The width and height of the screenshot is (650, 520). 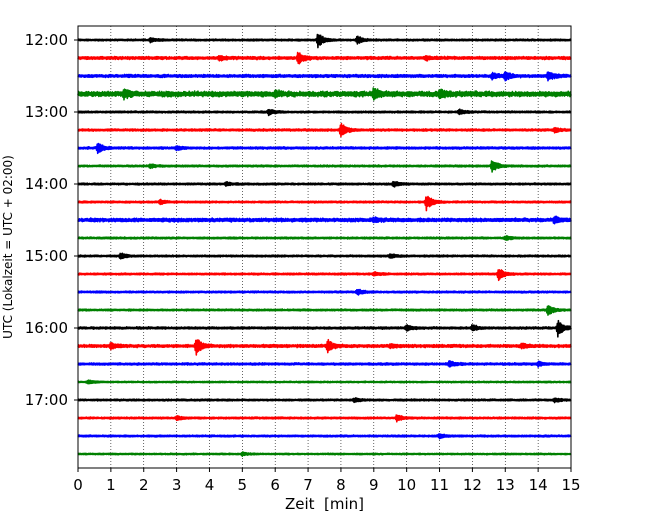 What do you see at coordinates (8, 247) in the screenshot?
I see `y-axis-label: UTC (Lokalzeit = UTC + 02:00)` at bounding box center [8, 247].